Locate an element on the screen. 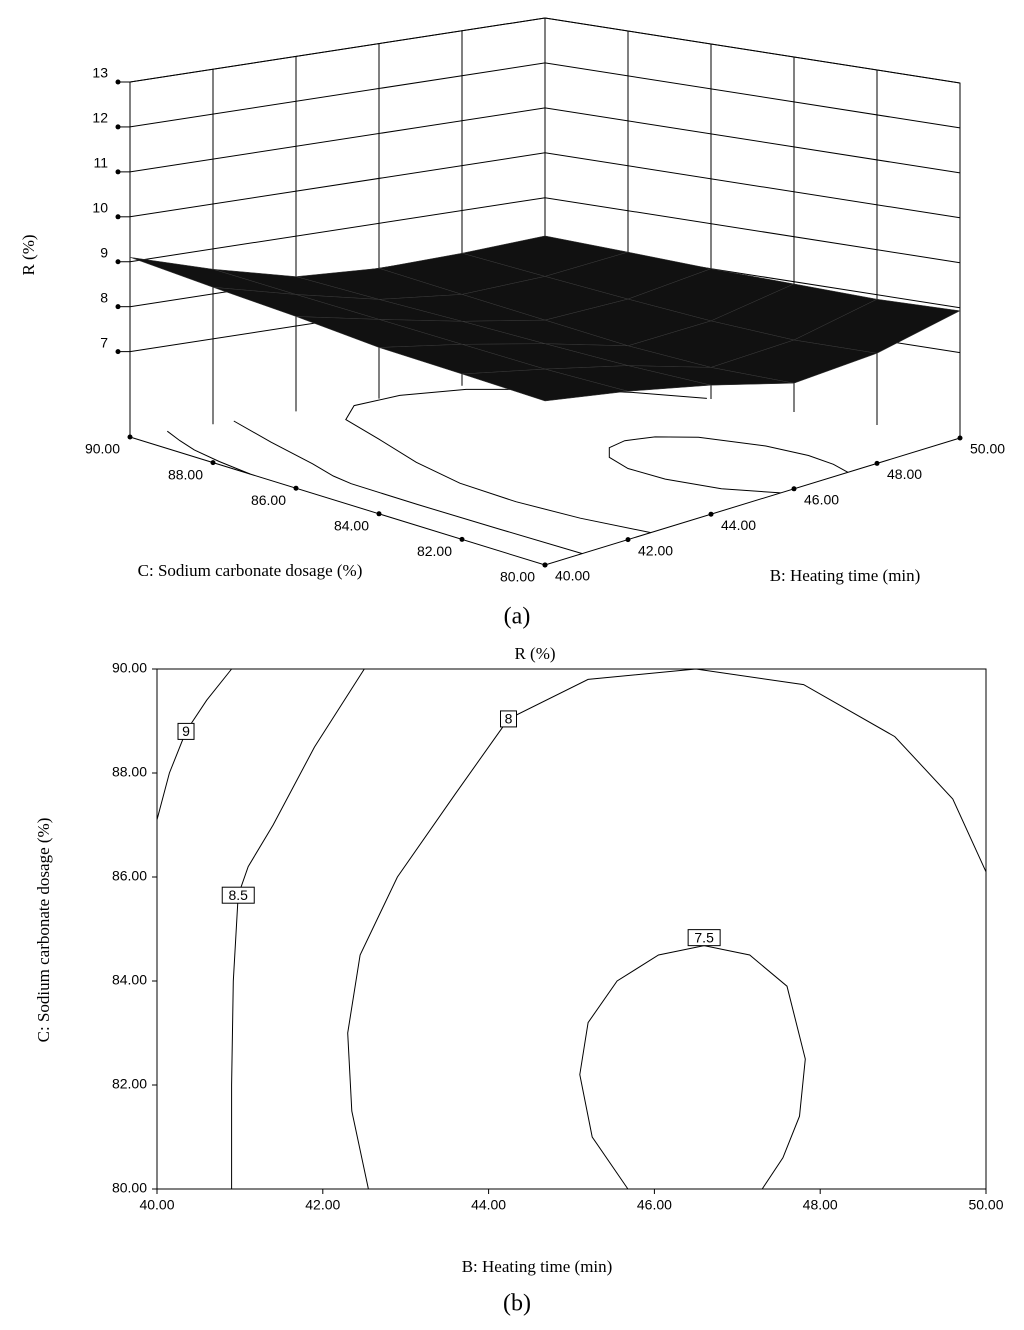  z-tick-label: 7 is located at coordinates (104, 342).